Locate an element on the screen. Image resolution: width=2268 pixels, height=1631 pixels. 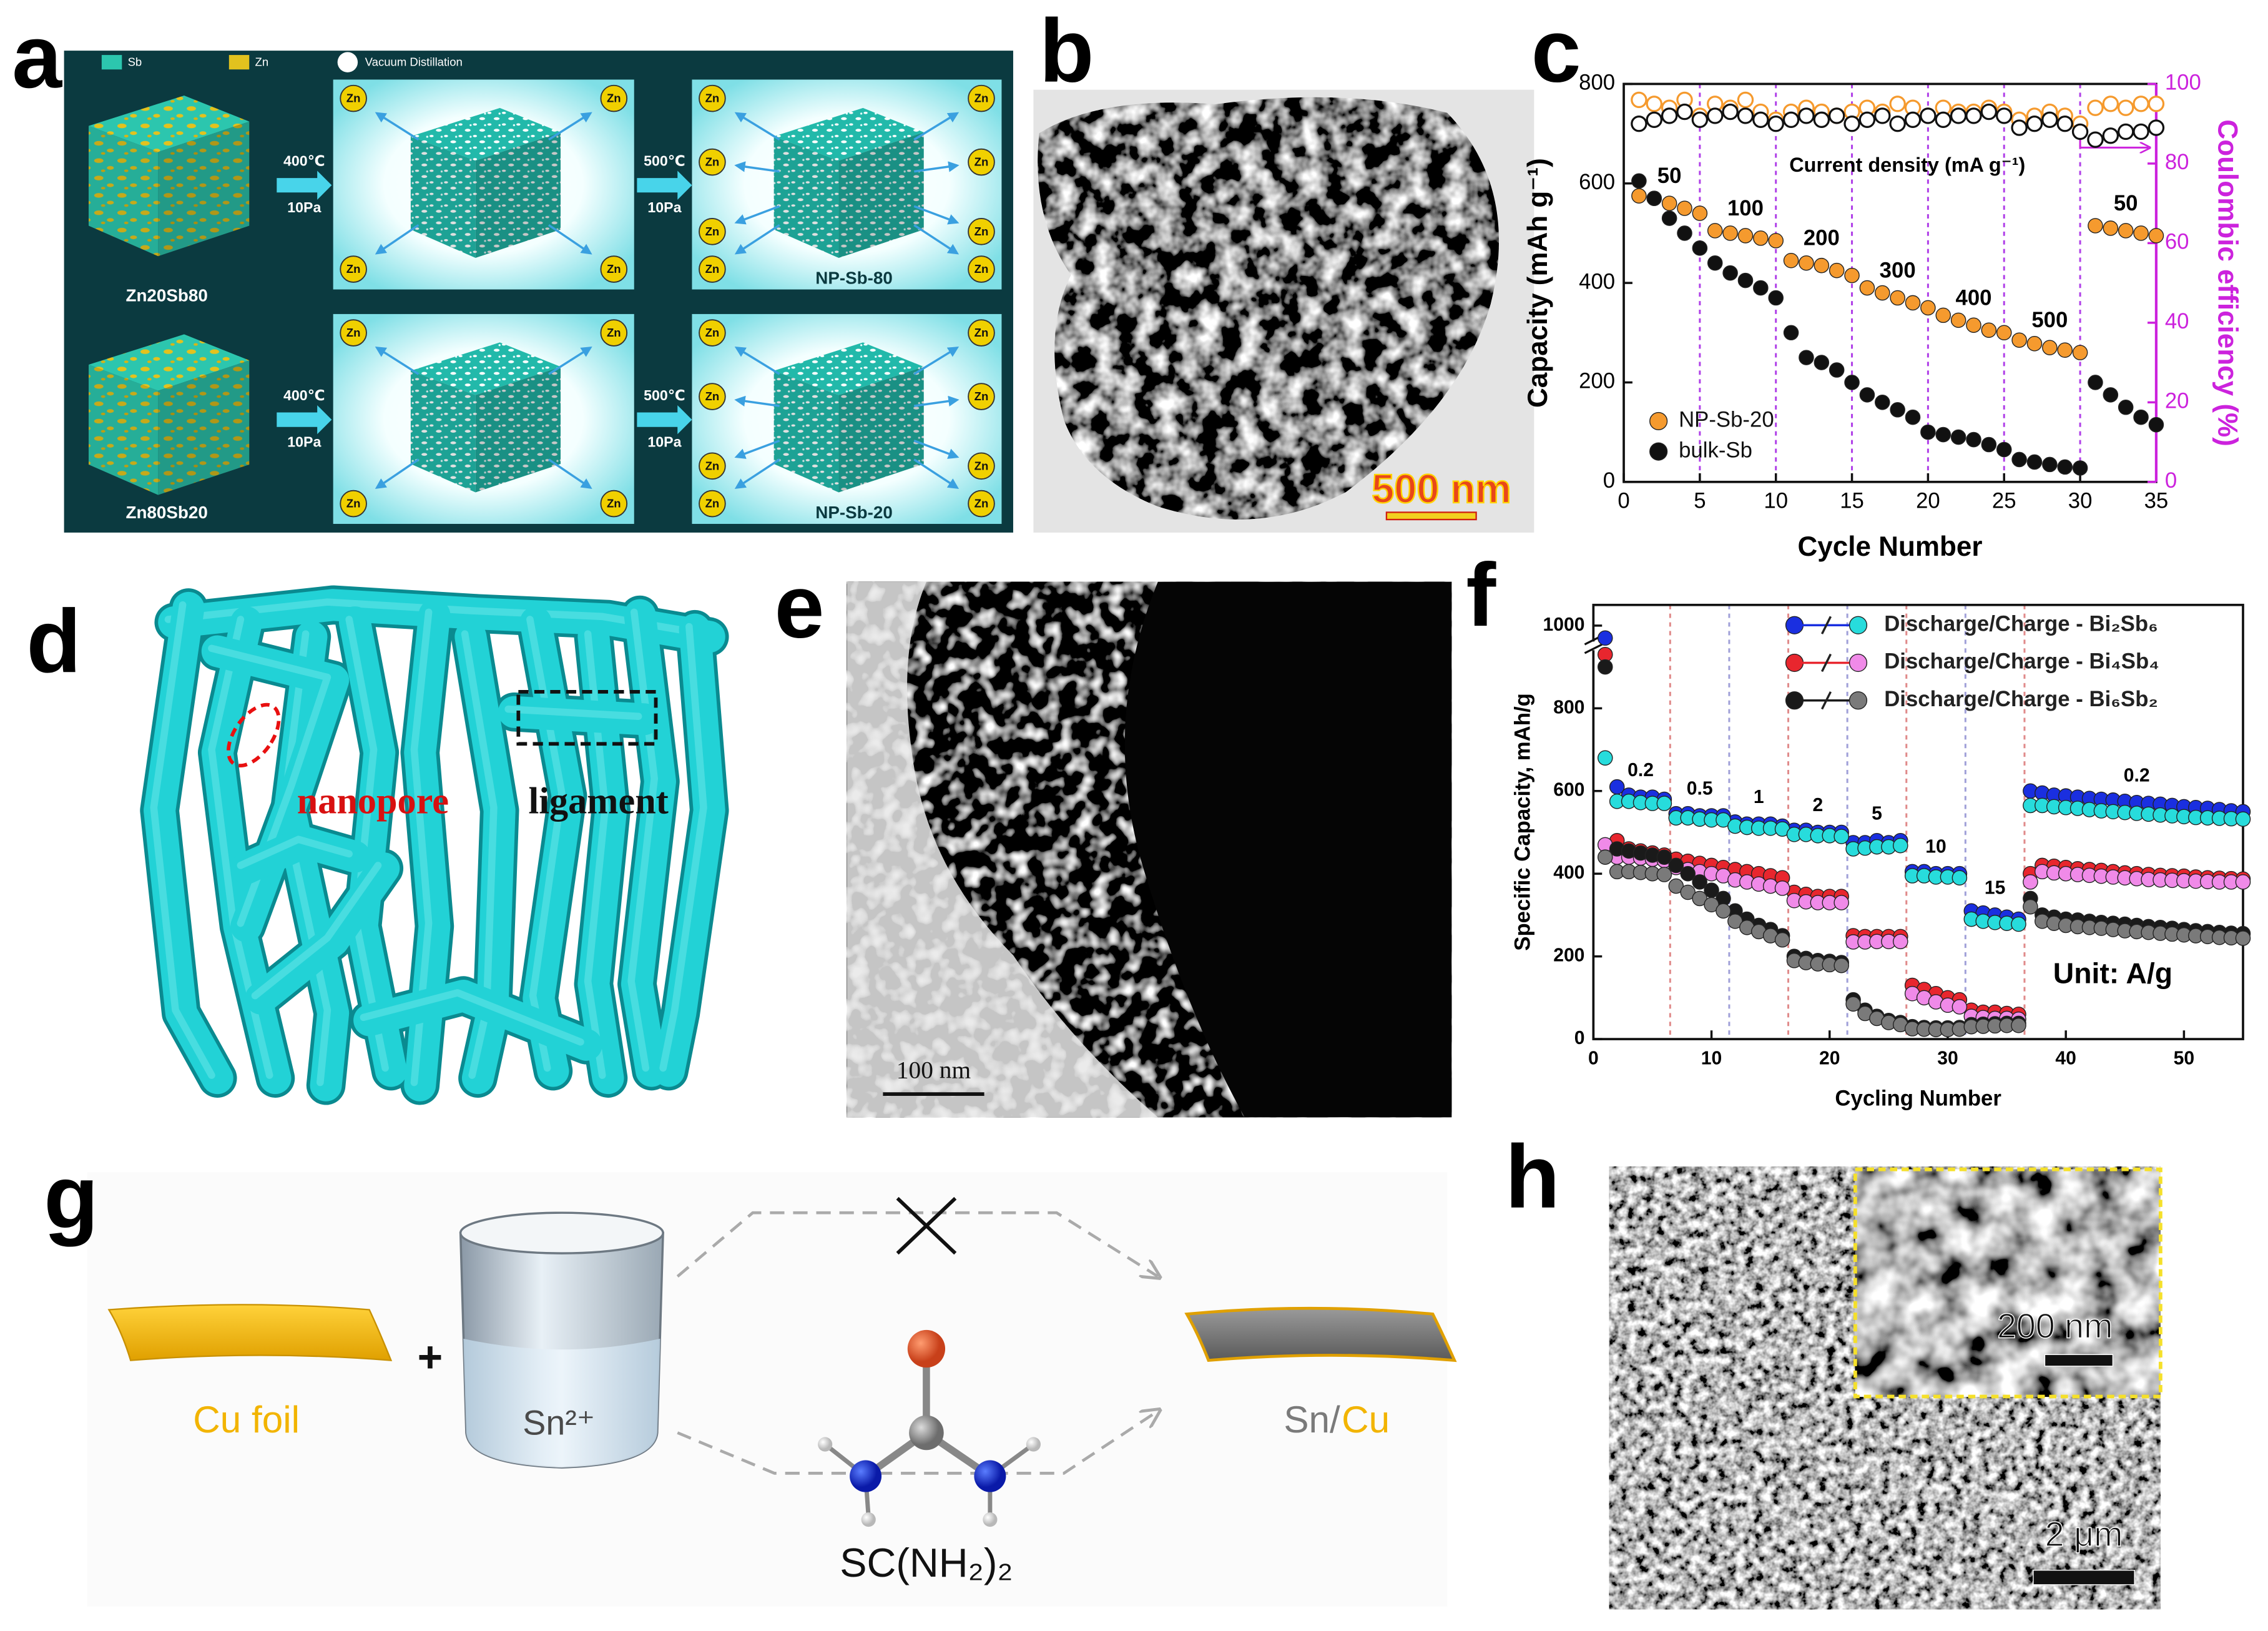
y-tick-label: 800 is located at coordinates (1568, 707).